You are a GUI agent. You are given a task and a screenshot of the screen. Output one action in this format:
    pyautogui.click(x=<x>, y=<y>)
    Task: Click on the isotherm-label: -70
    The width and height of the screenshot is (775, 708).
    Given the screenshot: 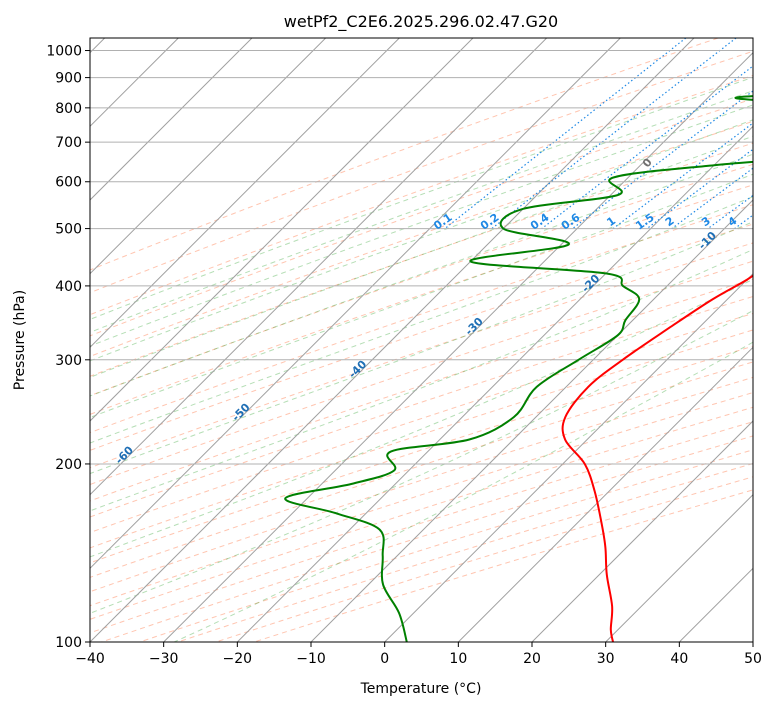 What is the action you would take?
    pyautogui.click(x=10, y=497)
    